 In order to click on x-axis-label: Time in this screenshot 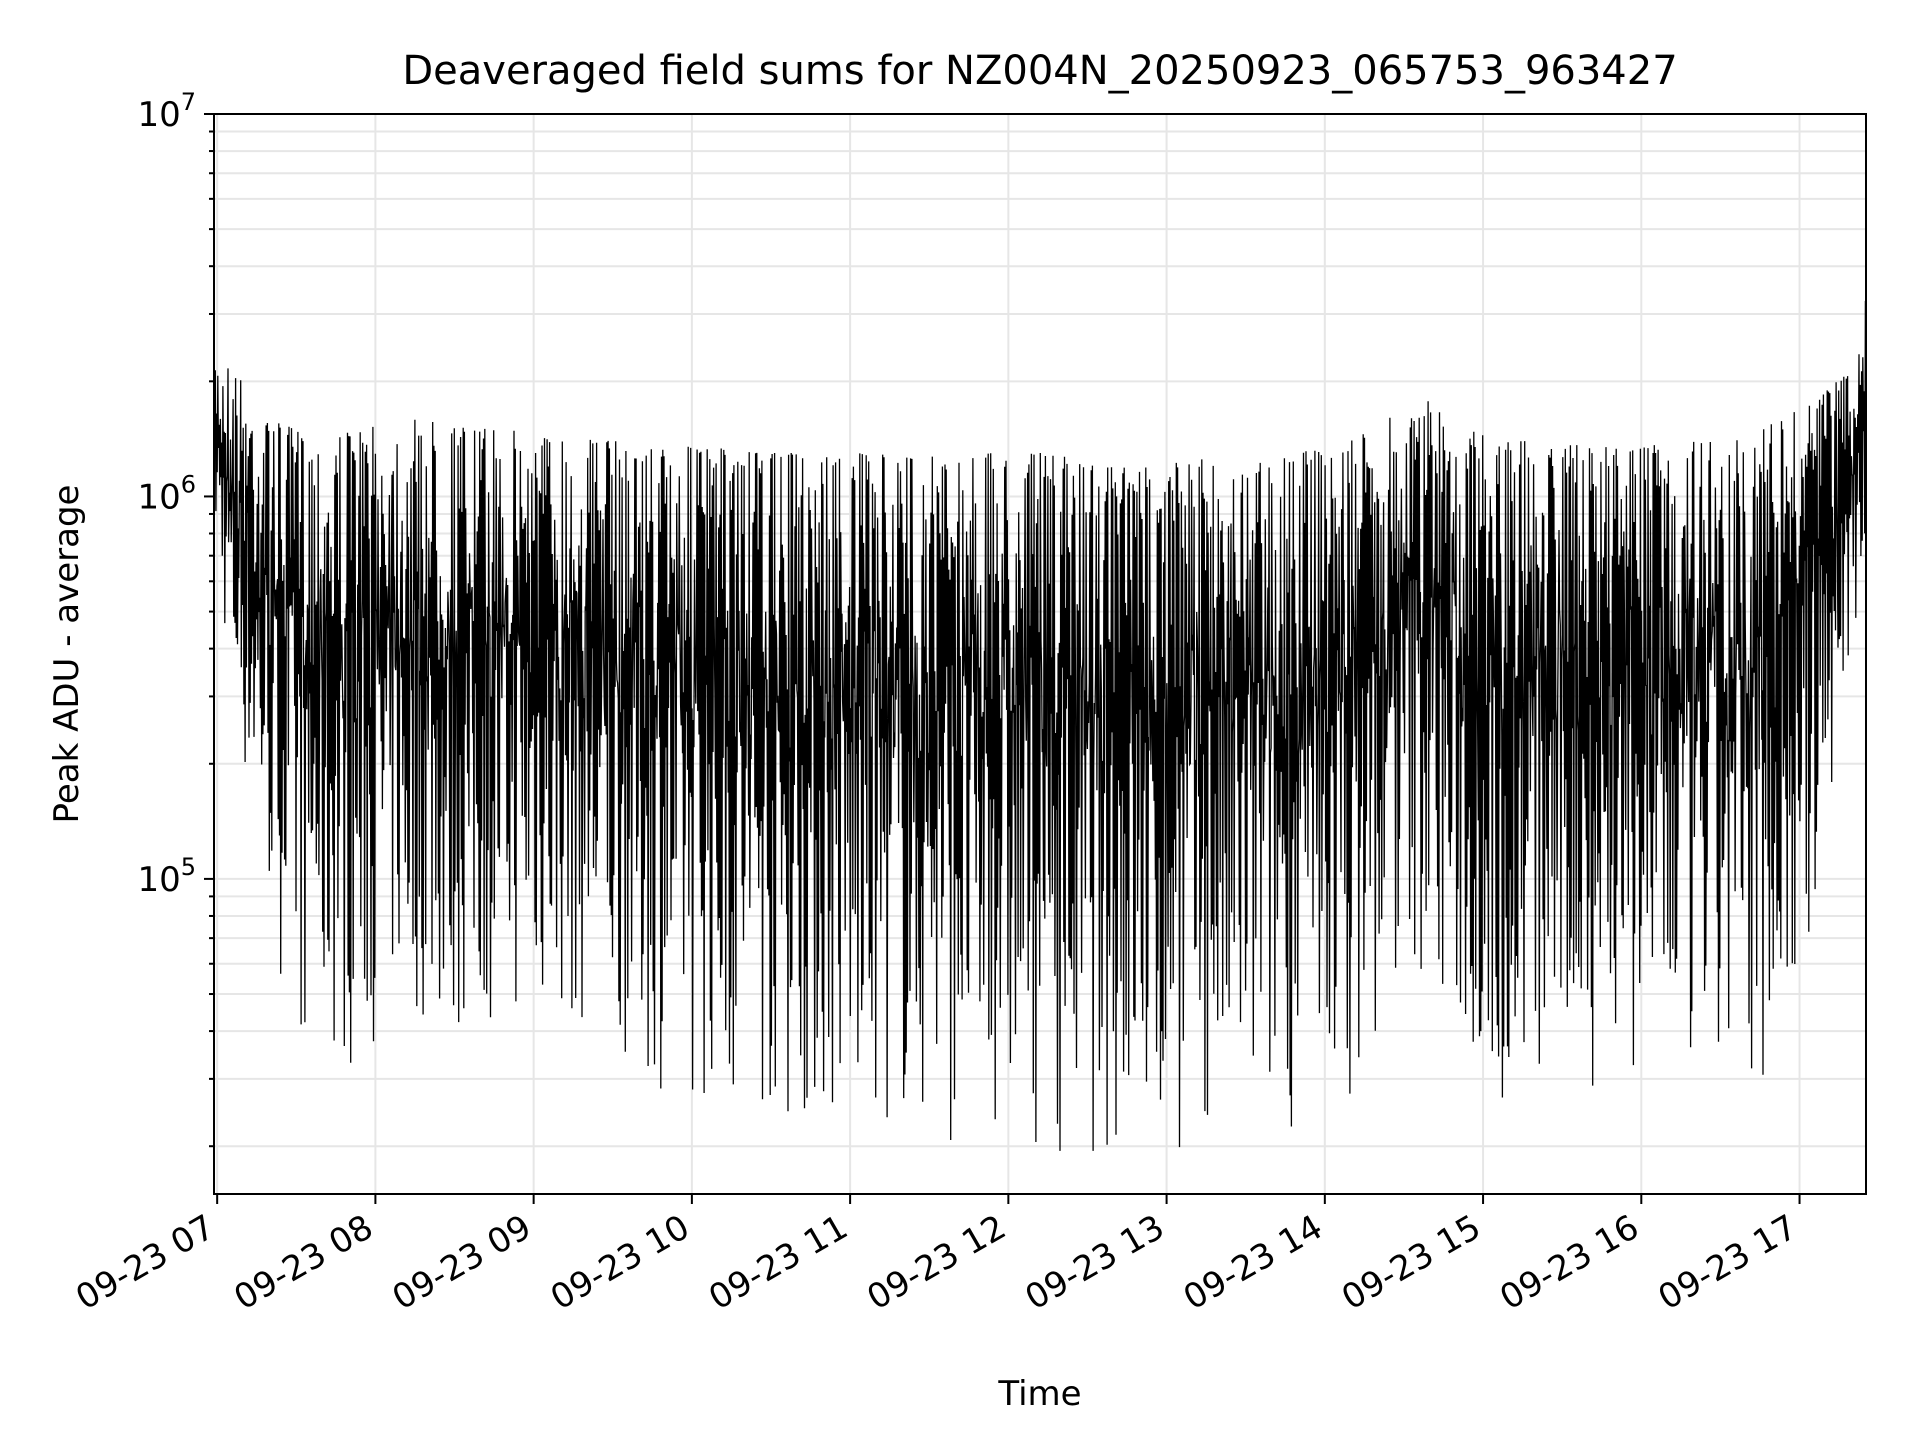, I will do `click(1039, 1394)`.